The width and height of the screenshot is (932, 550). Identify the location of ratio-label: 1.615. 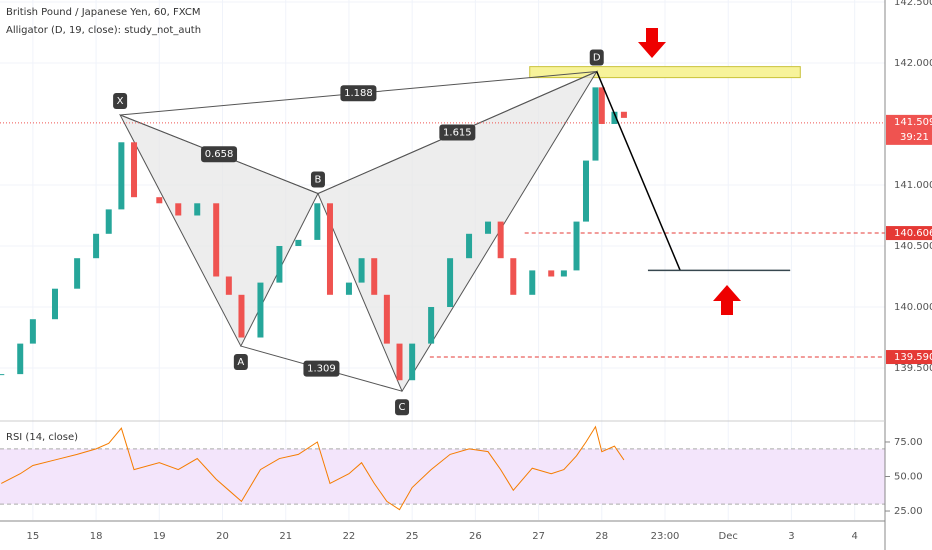
(457, 133).